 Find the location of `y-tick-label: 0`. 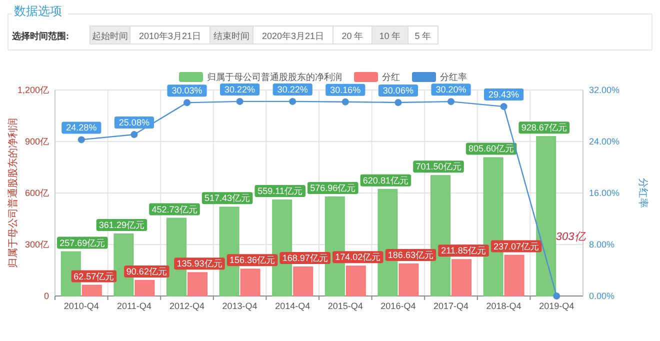

y-tick-label: 0 is located at coordinates (46, 296).